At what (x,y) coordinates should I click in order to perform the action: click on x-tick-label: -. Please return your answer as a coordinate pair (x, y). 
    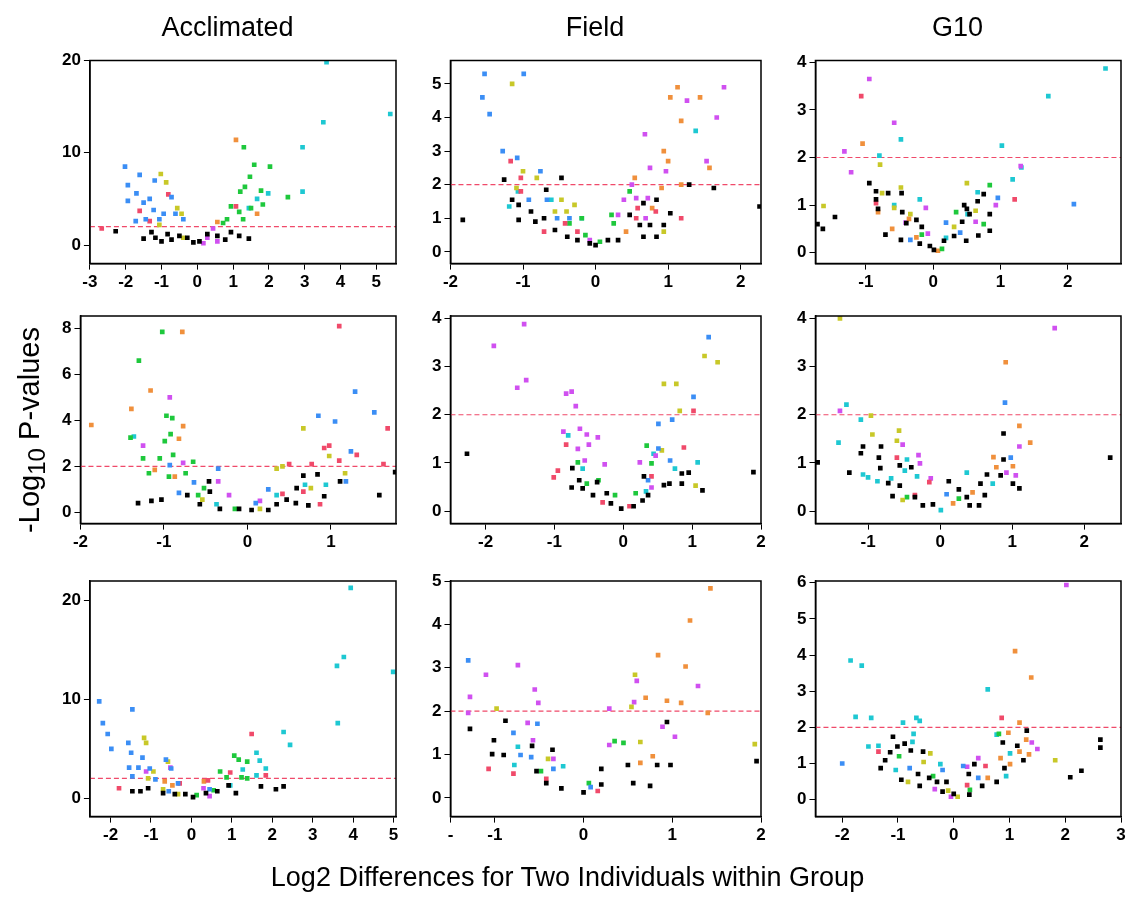
    Looking at the image, I should click on (450, 835).